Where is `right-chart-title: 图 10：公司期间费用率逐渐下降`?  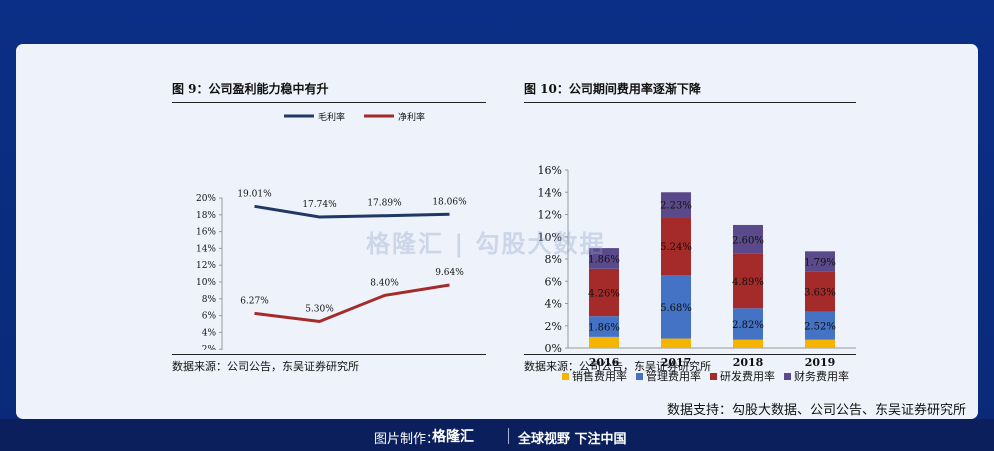
right-chart-title: 图 10：公司期间费用率逐渐下降 is located at coordinates (612, 89).